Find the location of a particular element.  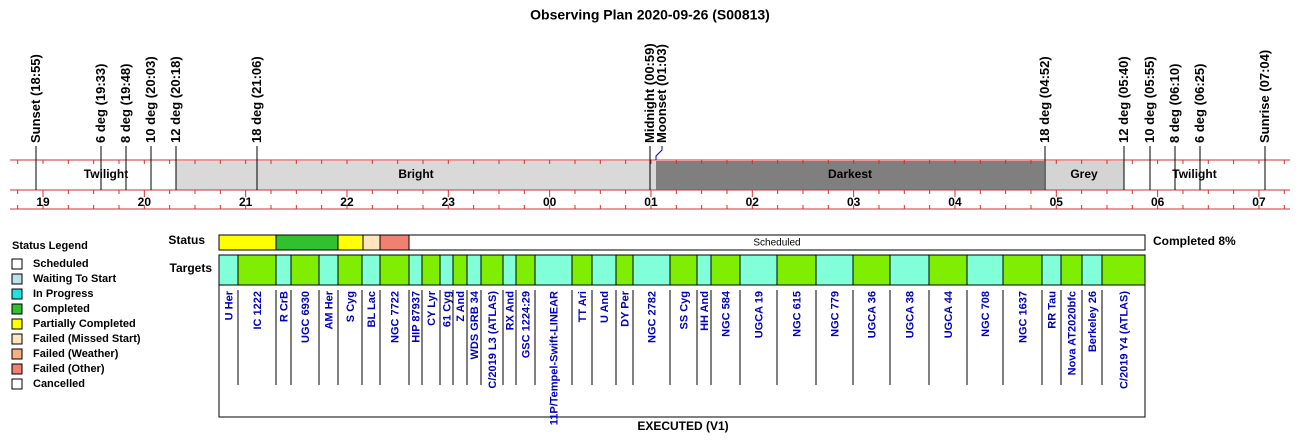

title: Observing Plan 2020-09-26 (S00813) is located at coordinates (650, 15).